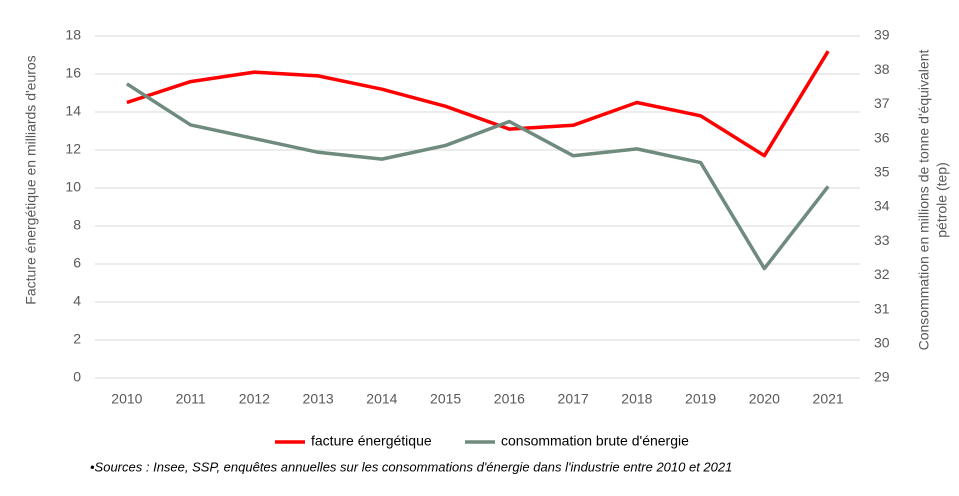 This screenshot has height=496, width=959. Describe the element at coordinates (882, 137) in the screenshot. I see `y2-tick-label: 36` at that location.